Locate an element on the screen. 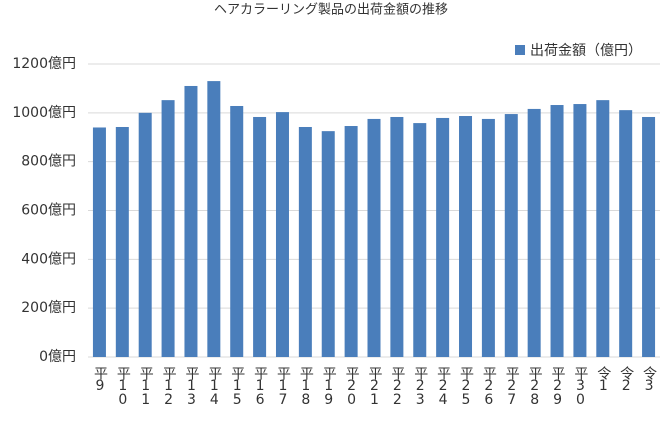 This screenshot has height=421, width=662. x-tick-label: 令3 is located at coordinates (649, 379).